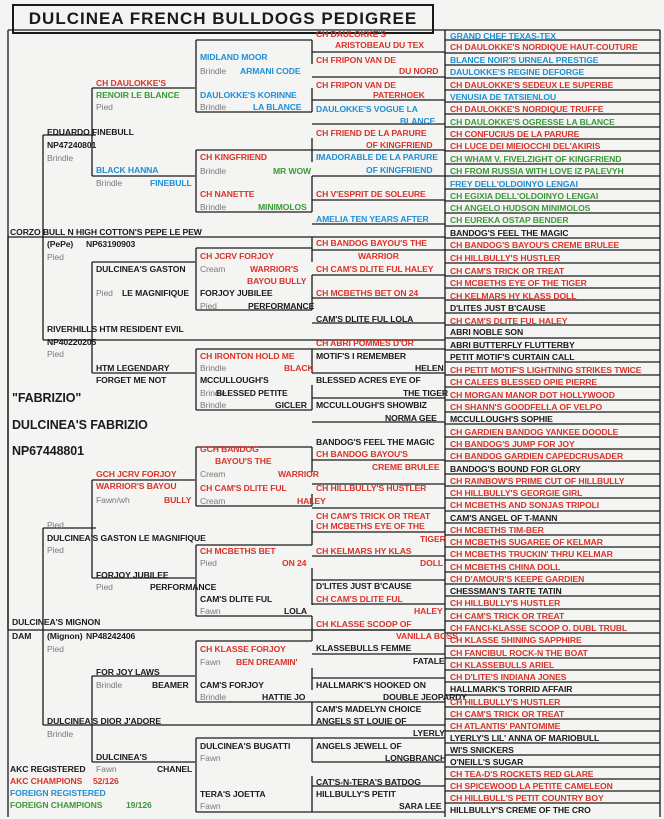 The width and height of the screenshot is (664, 819). I want to click on pedigree-text: FINEBULL, so click(171, 183).